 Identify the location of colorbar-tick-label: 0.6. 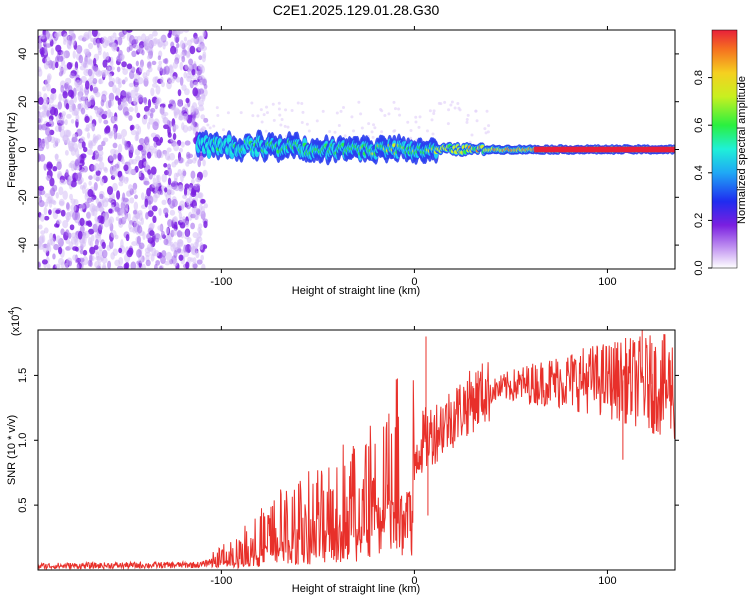
(699, 125).